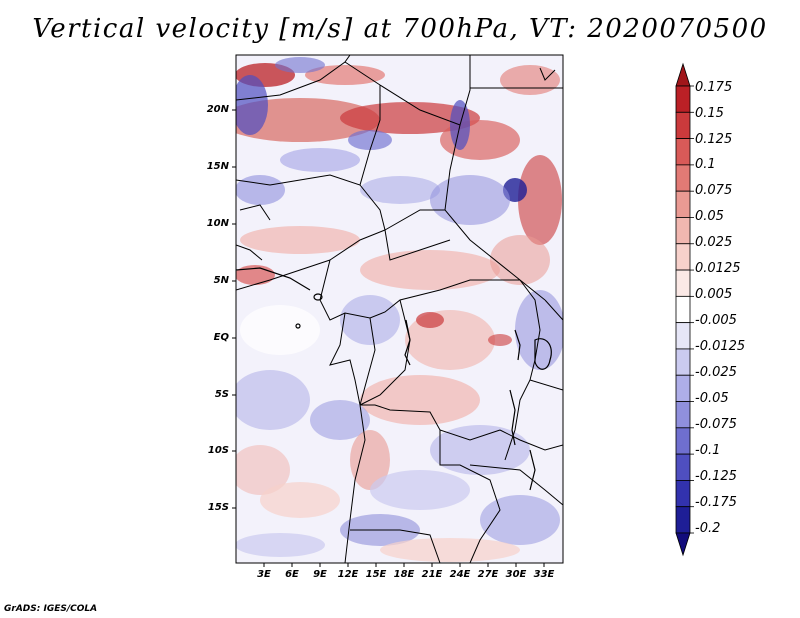 This screenshot has width=800, height=618. I want to click on lat-label-5s: 5S, so click(221, 394).